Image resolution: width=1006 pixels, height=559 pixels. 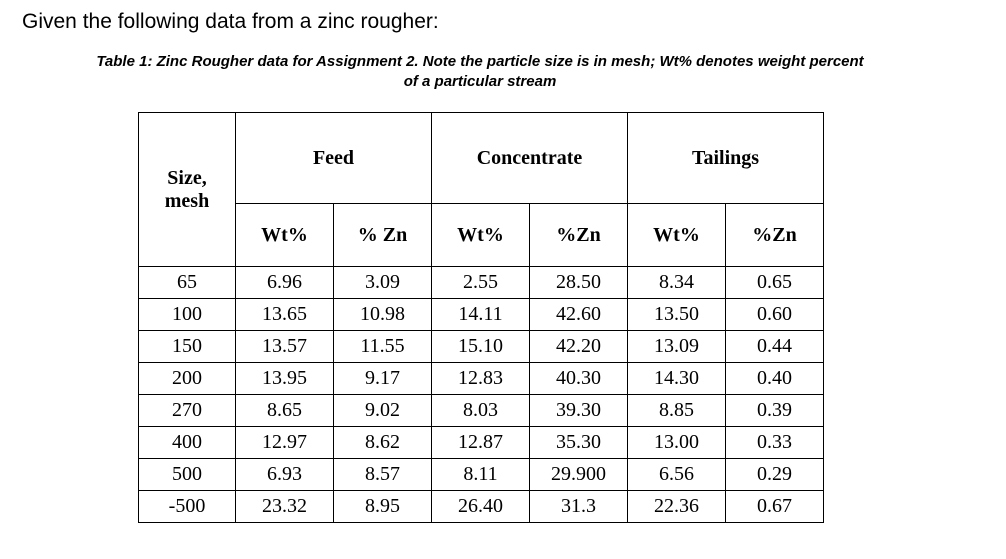 I want to click on concentrate-wt-cell: 15.10, so click(x=480, y=346).